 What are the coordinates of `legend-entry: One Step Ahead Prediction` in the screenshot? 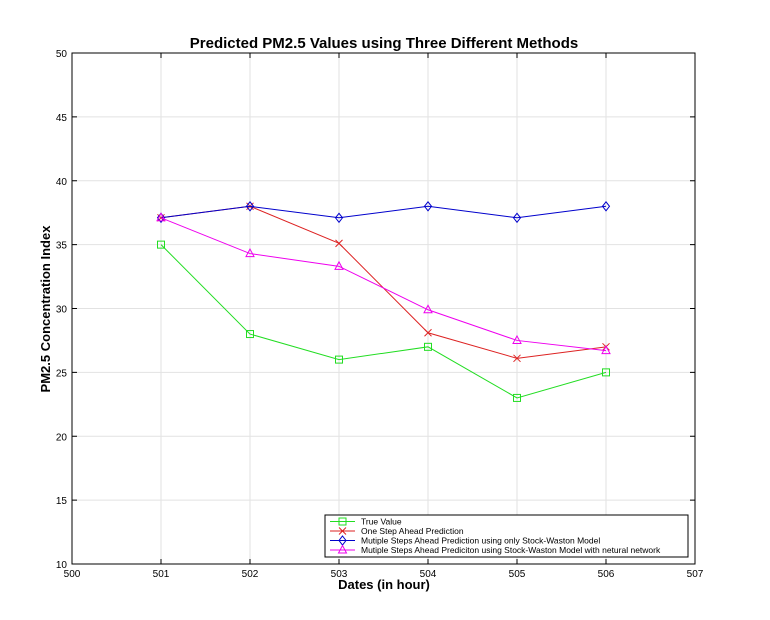 It's located at (397, 531).